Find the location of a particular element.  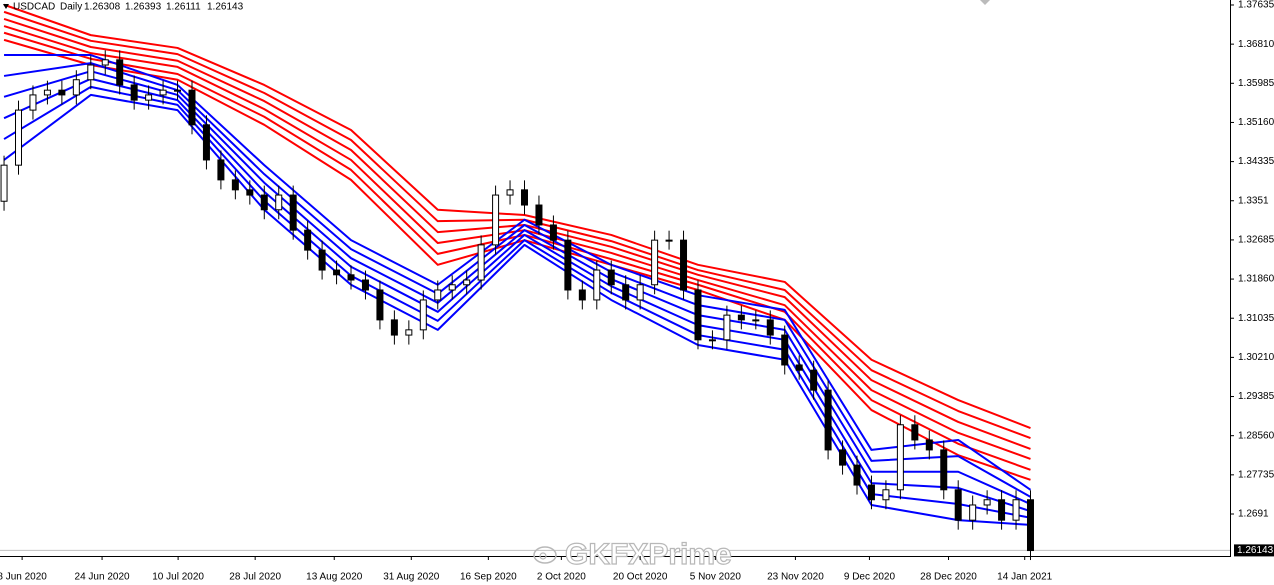

x-tick-label: 8 Jun 2020 is located at coordinates (23, 577).